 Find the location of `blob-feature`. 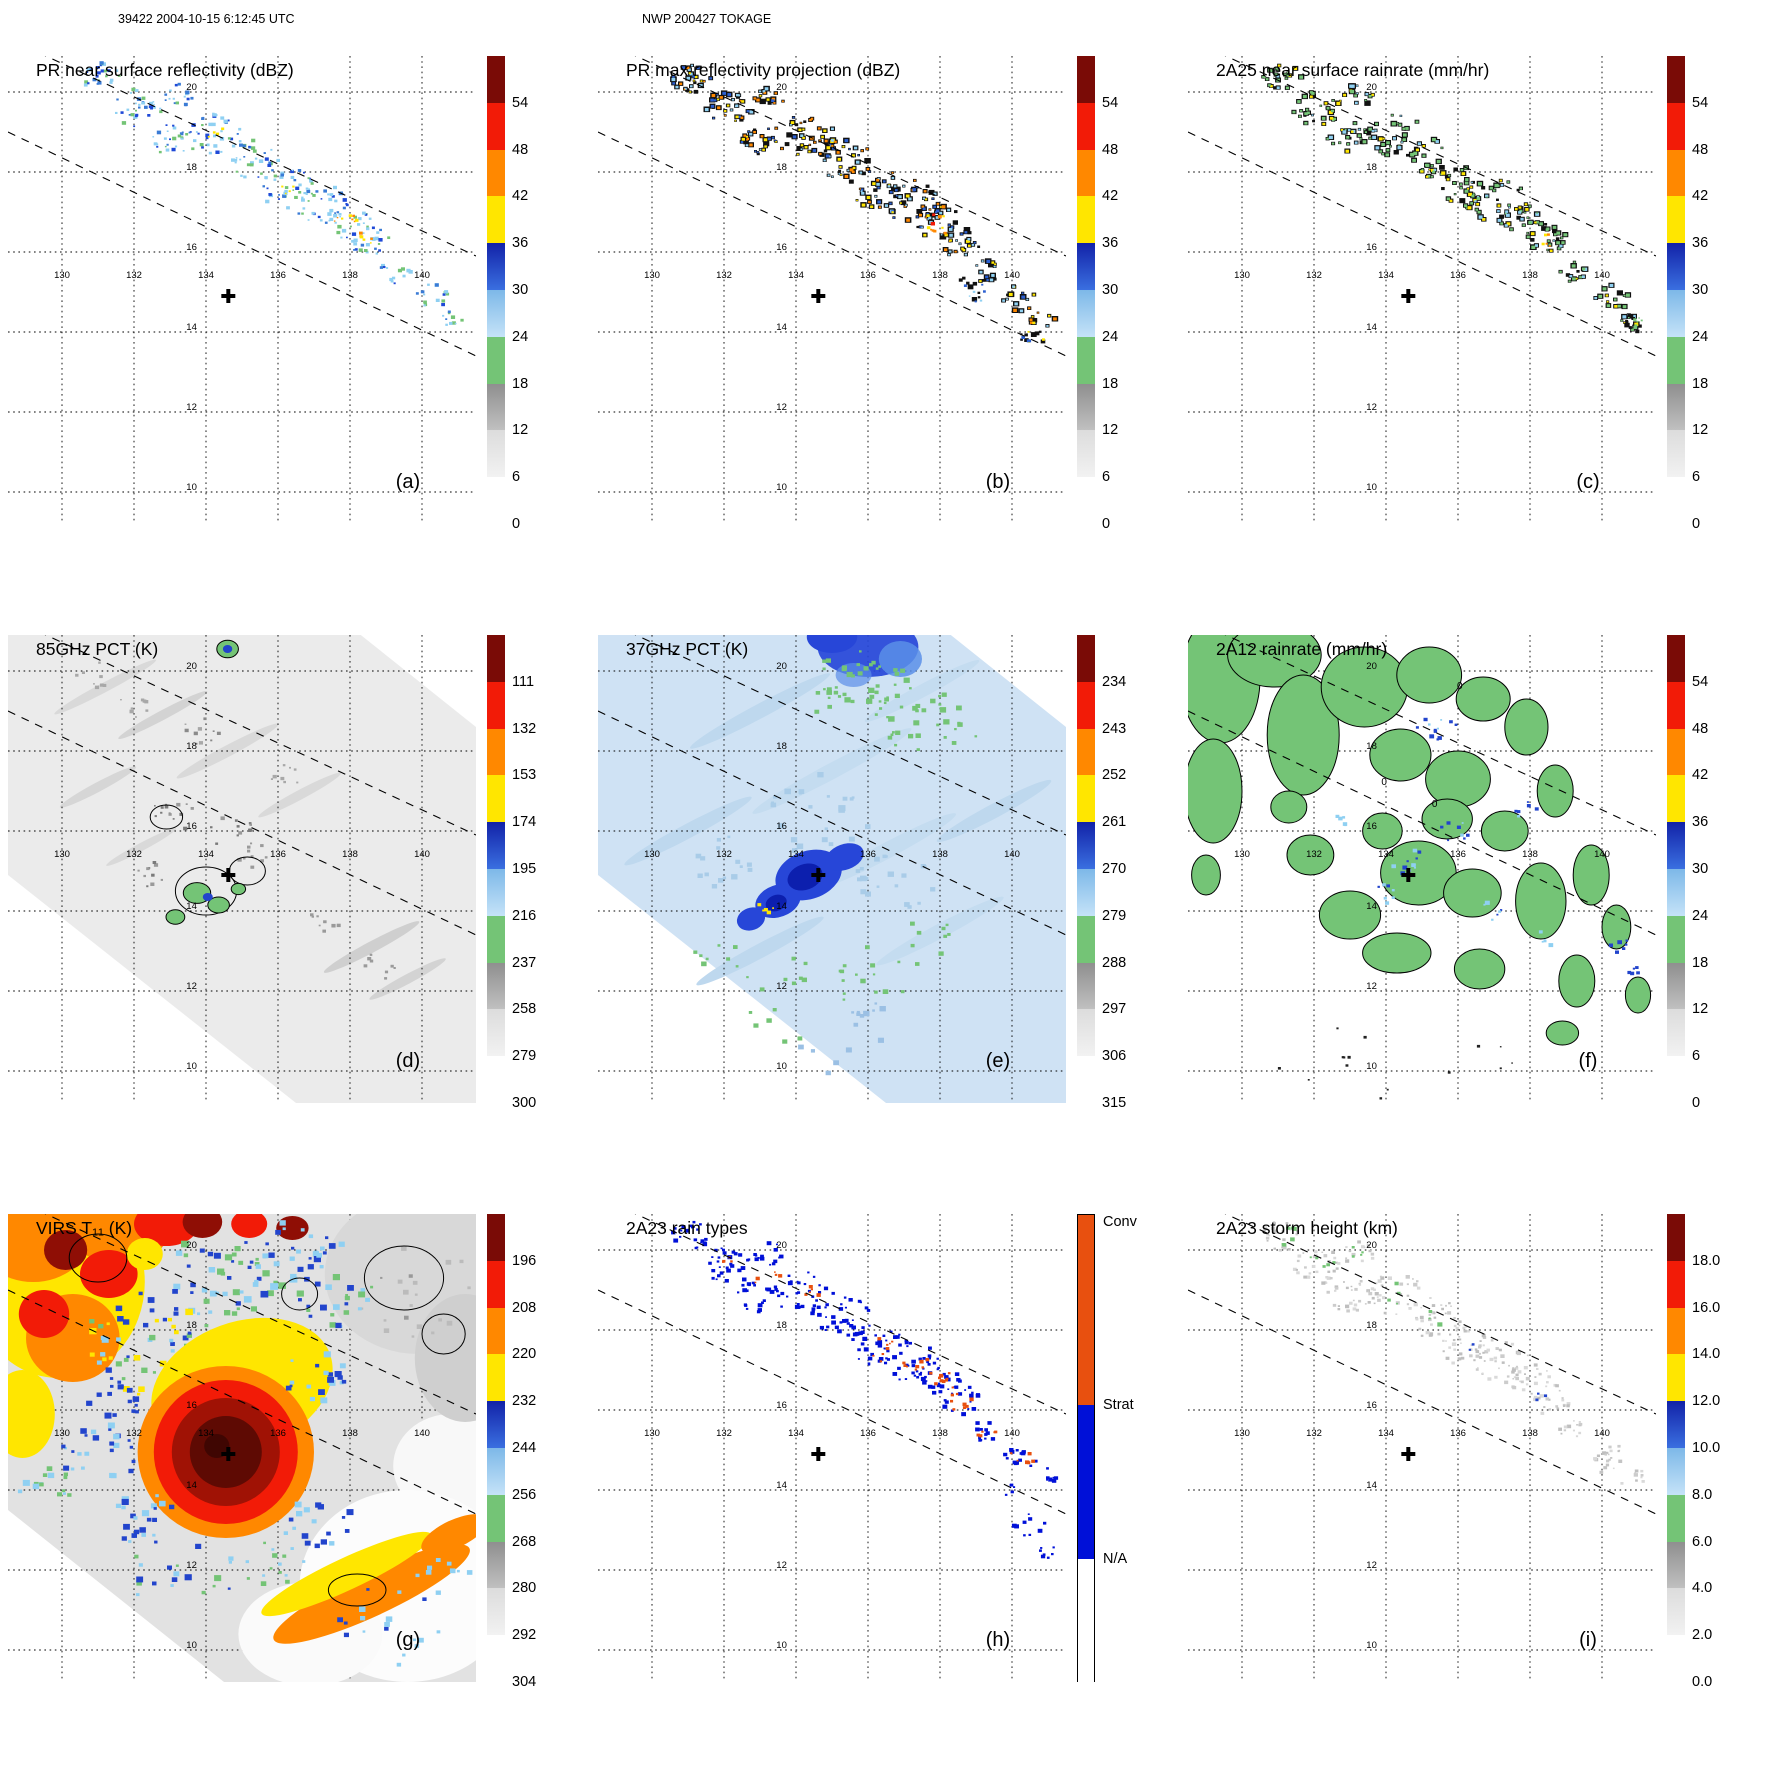

blob-feature is located at coordinates (1350, 915).